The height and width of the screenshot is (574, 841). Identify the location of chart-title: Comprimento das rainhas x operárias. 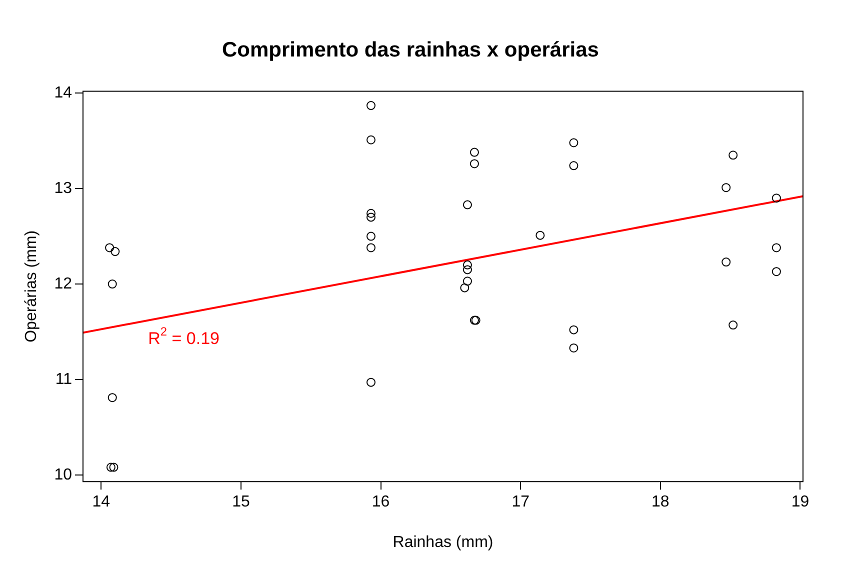
(410, 50).